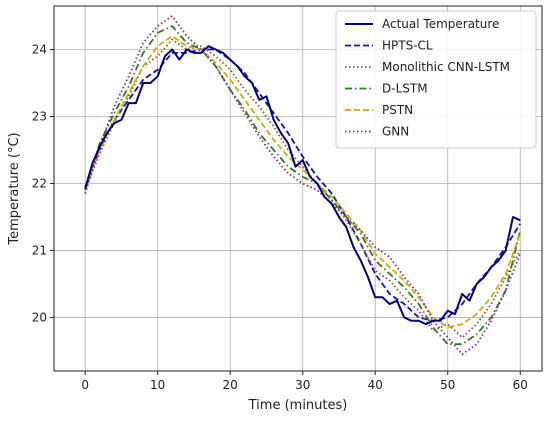  Describe the element at coordinates (446, 67) in the screenshot. I see `legend-label: Monolithic CNN-LSTM` at that location.